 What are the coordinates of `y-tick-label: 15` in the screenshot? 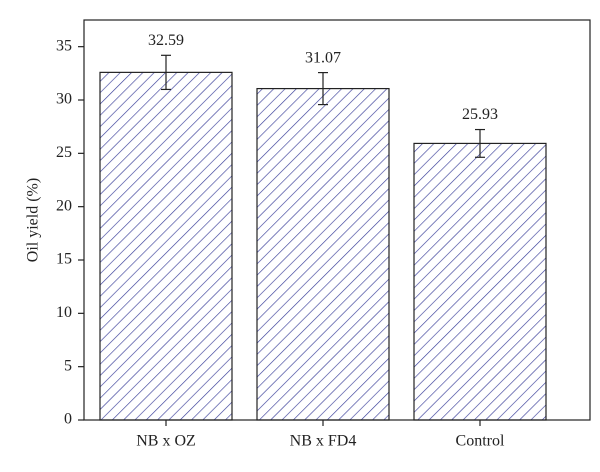 It's located at (64, 259).